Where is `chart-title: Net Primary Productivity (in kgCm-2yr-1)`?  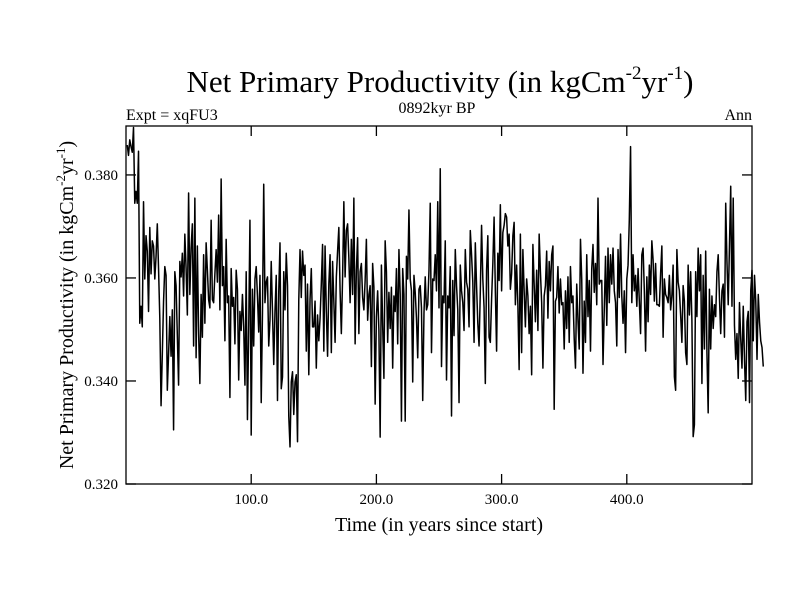
chart-title: Net Primary Productivity (in kgCm-2yr-1) is located at coordinates (440, 81).